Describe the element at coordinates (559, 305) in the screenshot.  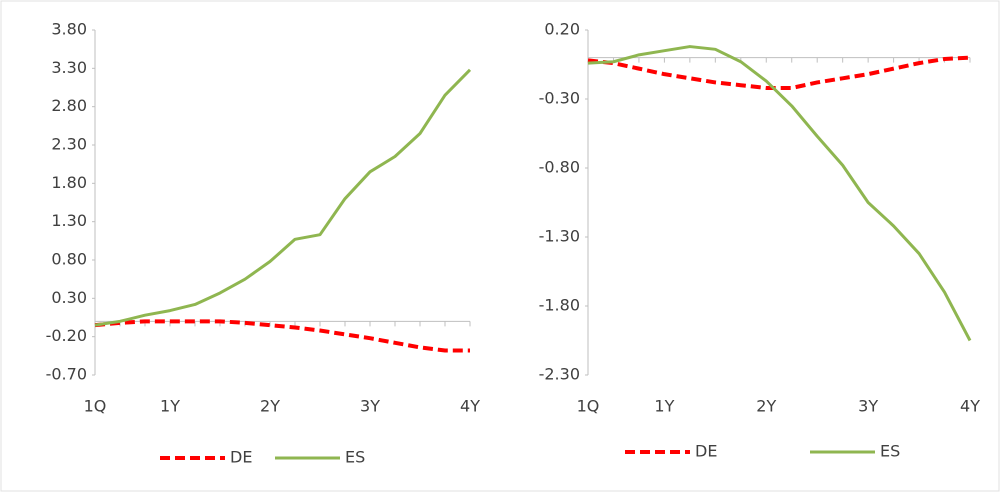
I see `y-tick-label: -1.80` at that location.